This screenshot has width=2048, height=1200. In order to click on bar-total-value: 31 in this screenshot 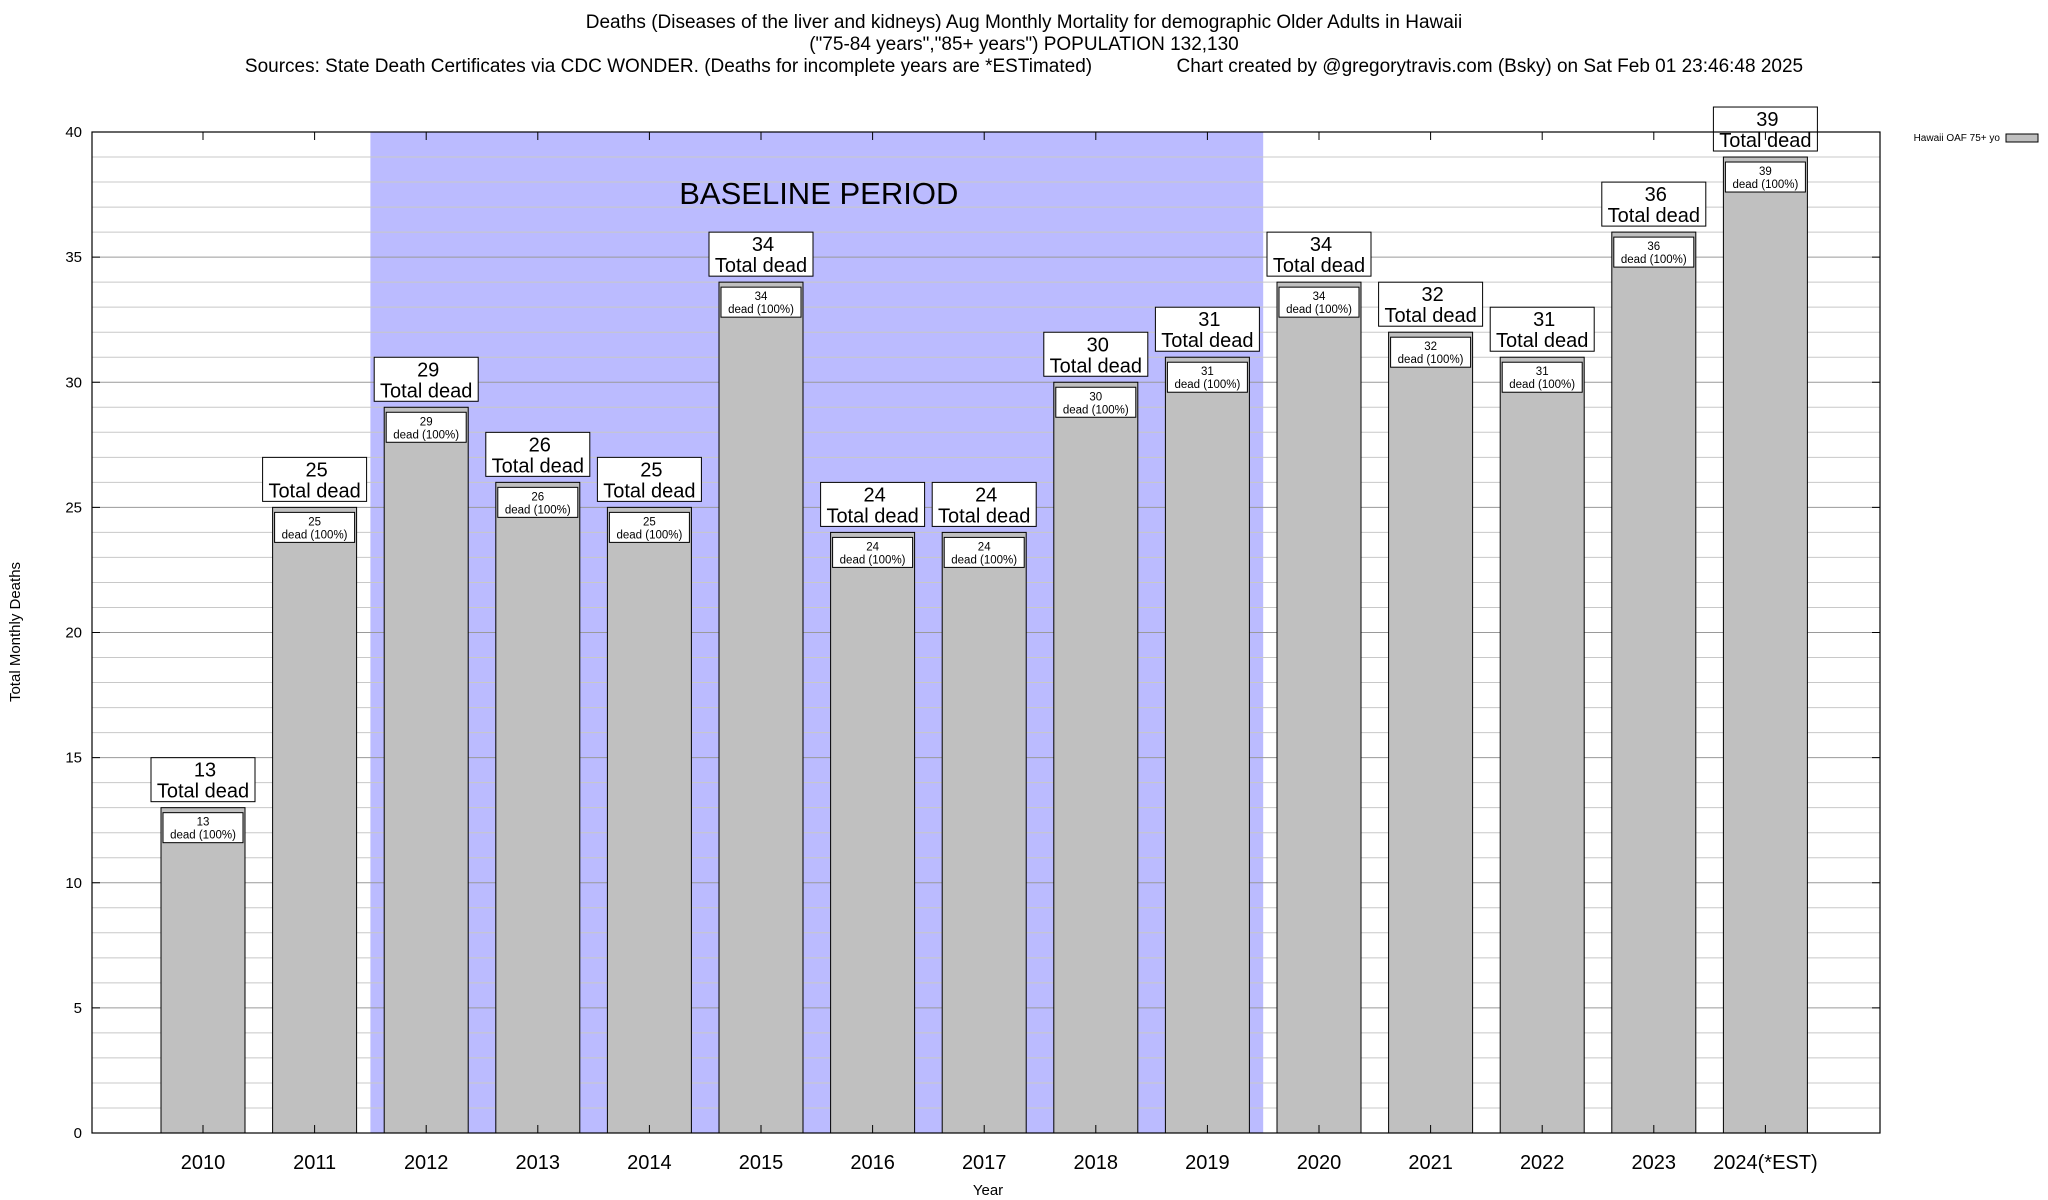, I will do `click(1209, 320)`.